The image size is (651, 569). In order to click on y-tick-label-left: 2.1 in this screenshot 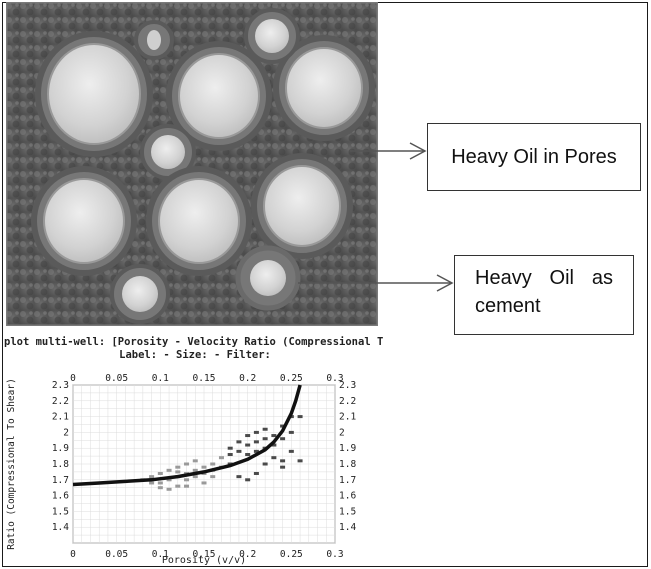, I will do `click(60, 417)`.